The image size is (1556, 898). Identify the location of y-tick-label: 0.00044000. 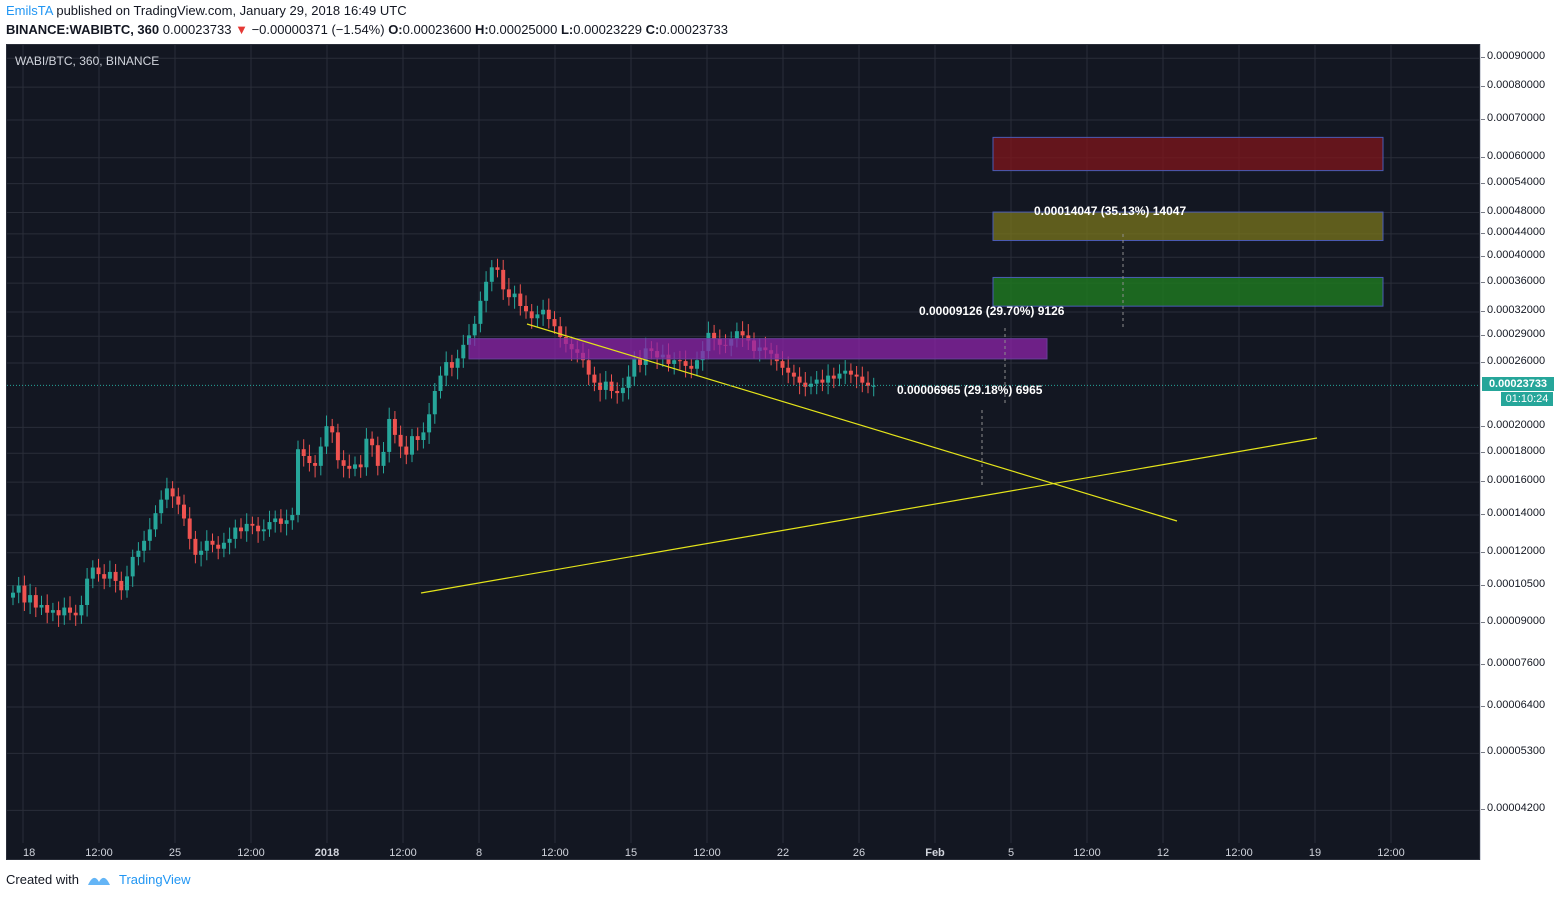
(1516, 231).